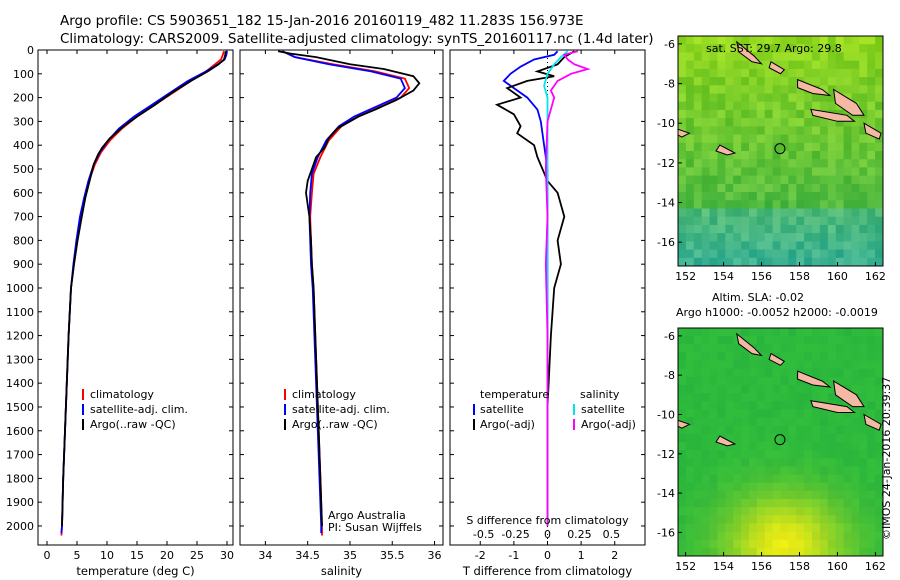  I want to click on depth-tick-label: 1500, so click(20, 407).